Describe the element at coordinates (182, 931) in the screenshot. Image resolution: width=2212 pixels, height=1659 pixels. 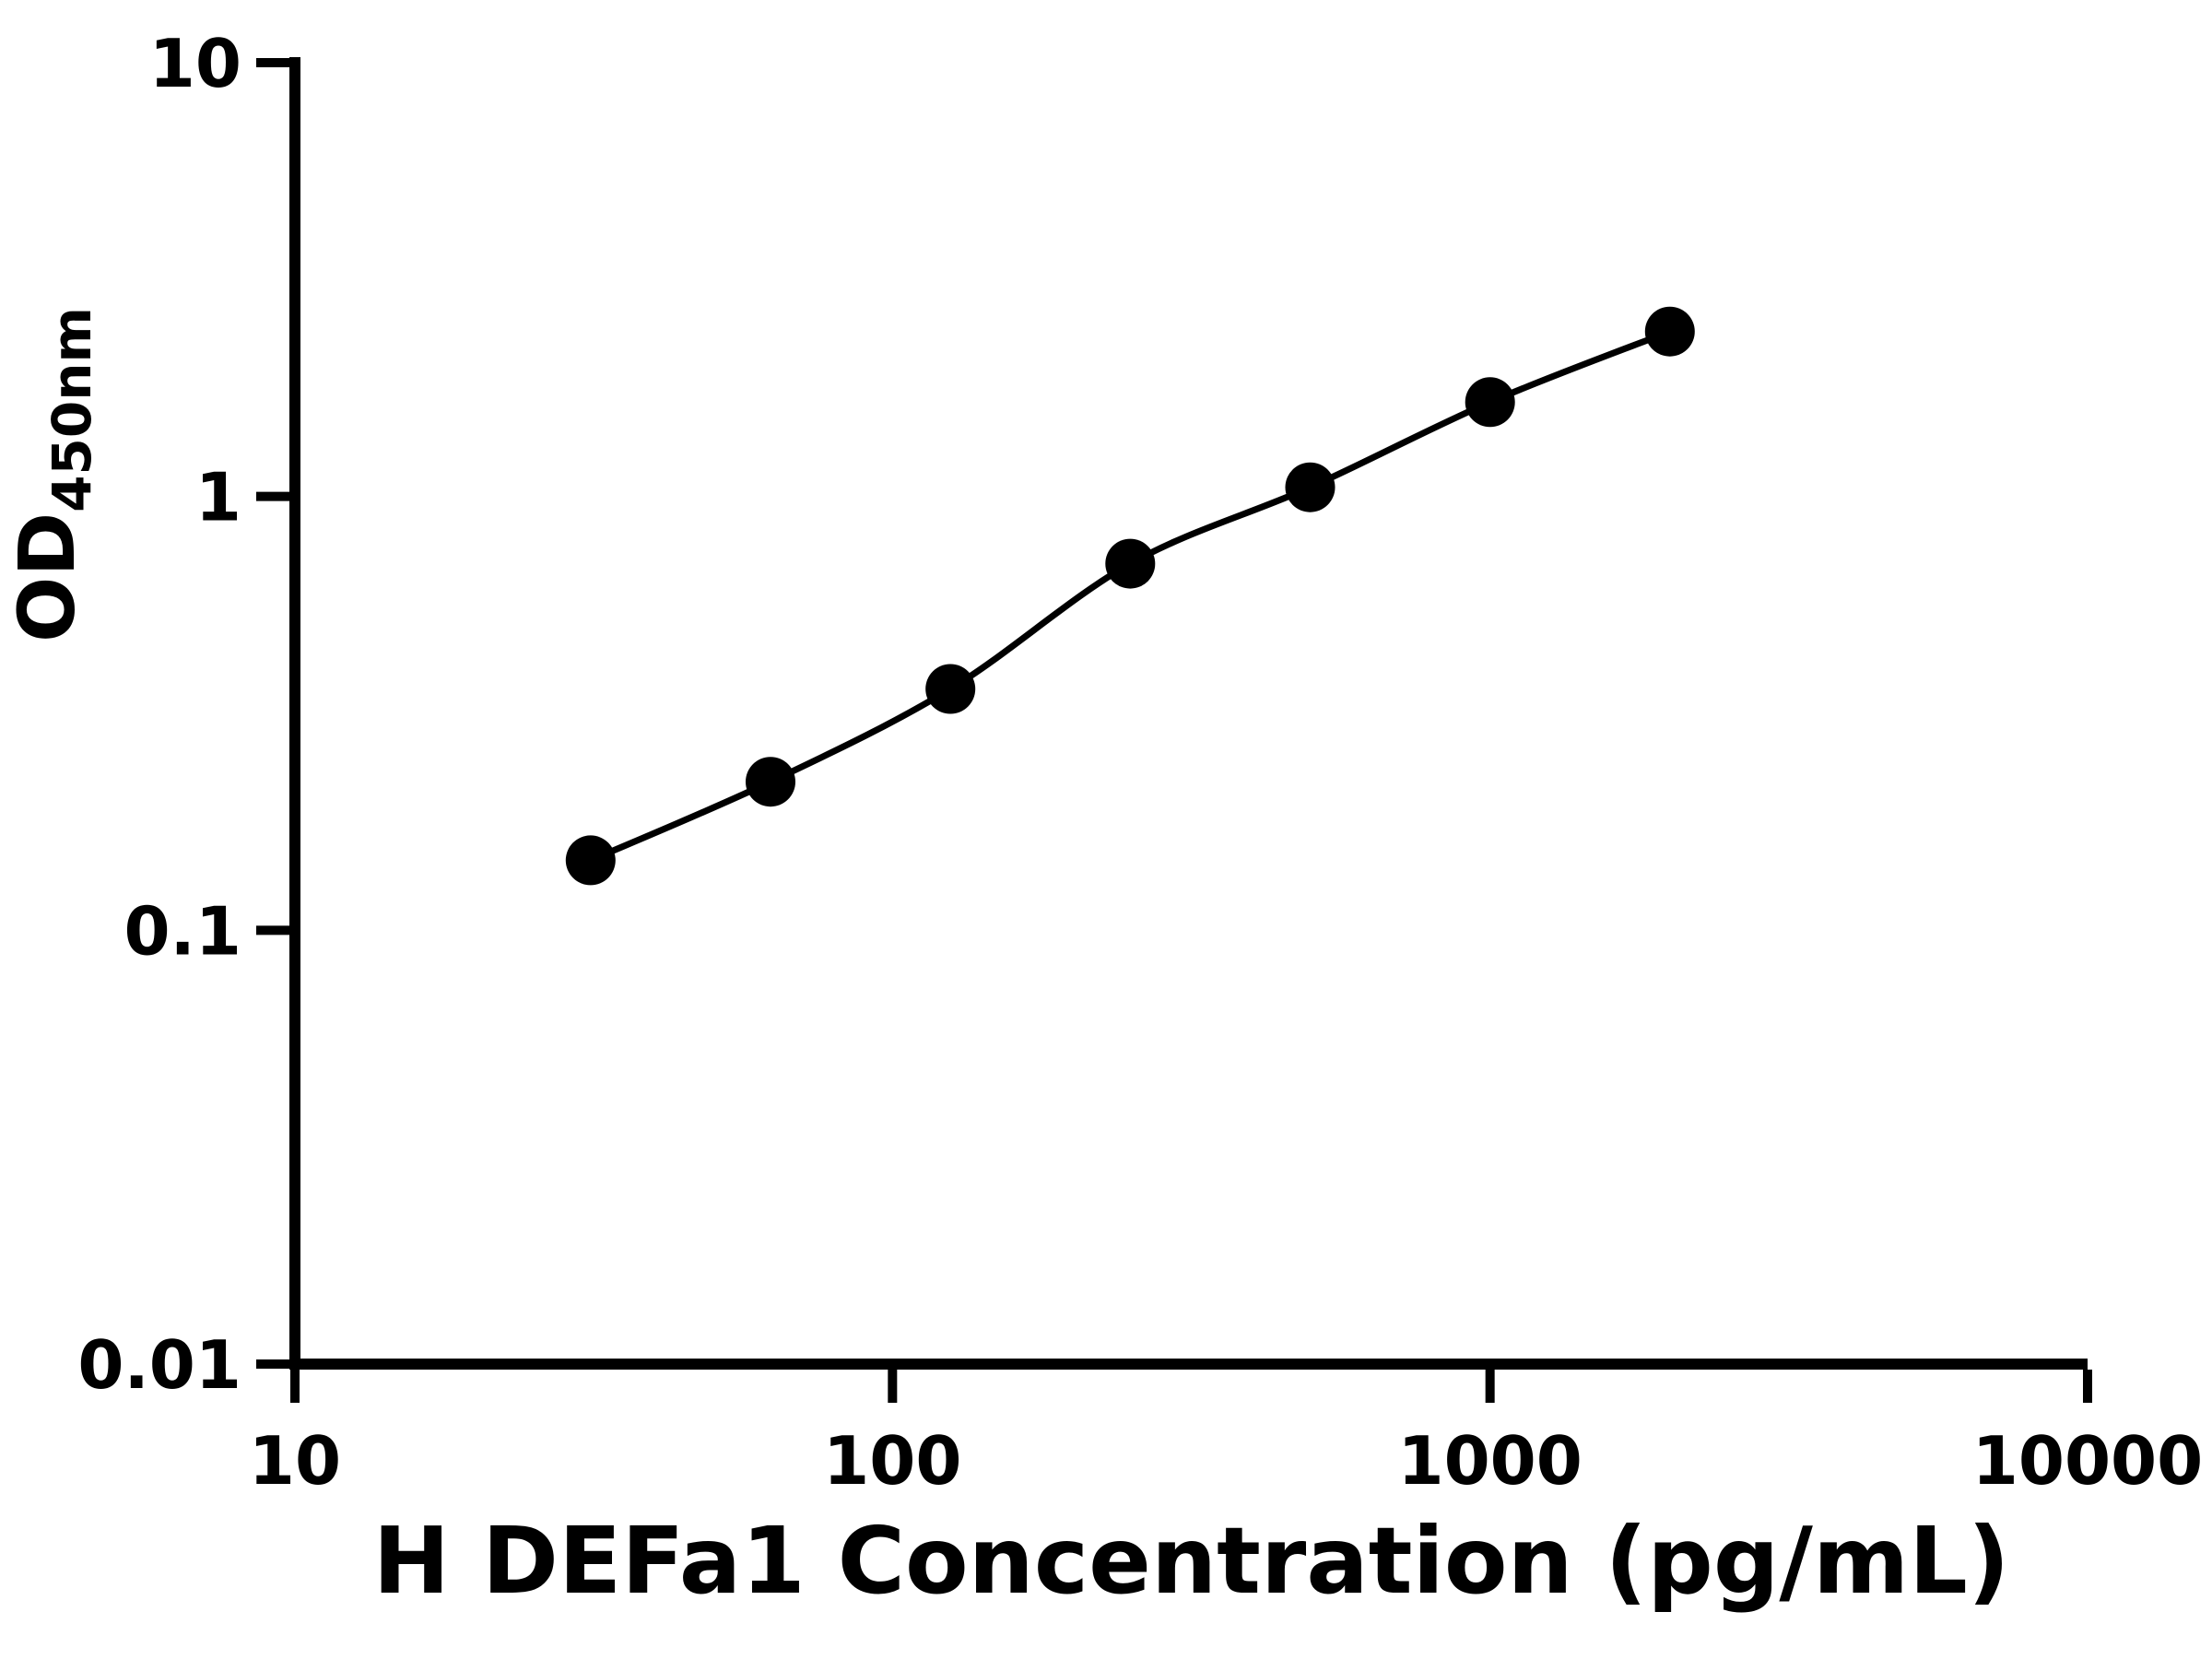
I see `y-tick-label: 0.1` at that location.